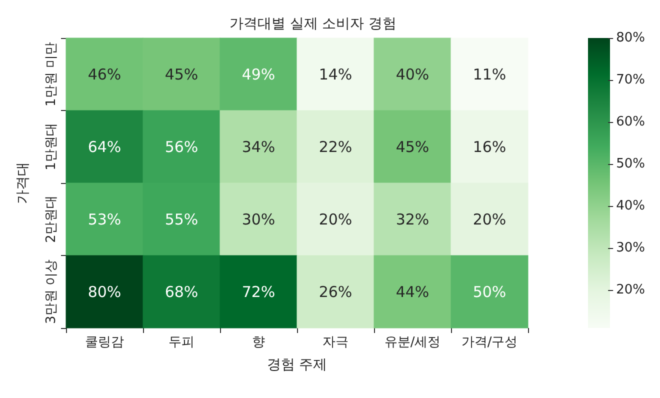  I want to click on x-axis-title: 경험 주제, so click(297, 365).